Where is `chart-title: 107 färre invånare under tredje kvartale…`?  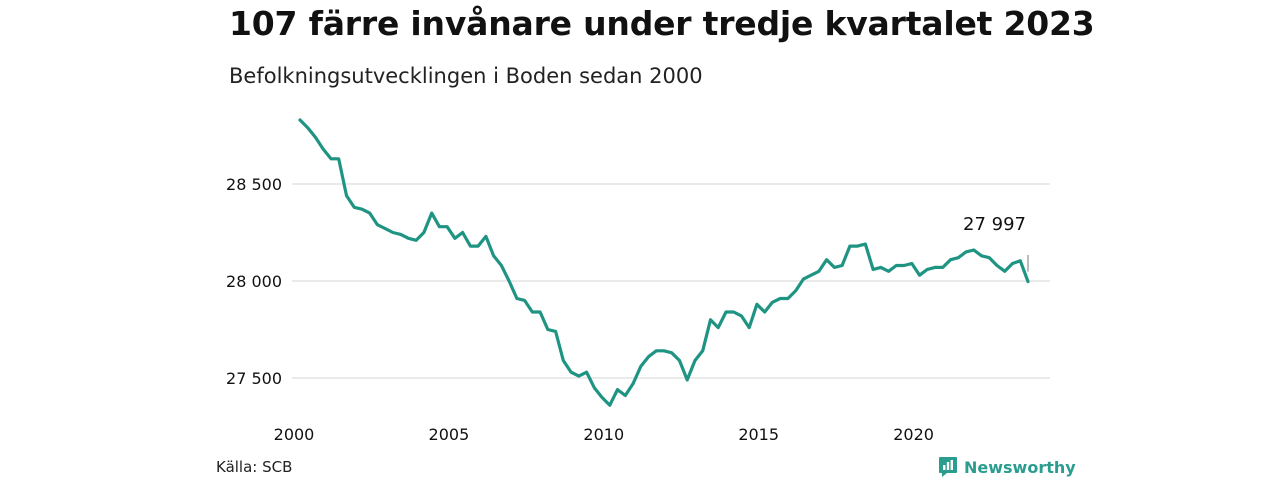 chart-title: 107 färre invånare under tredje kvartale… is located at coordinates (662, 23).